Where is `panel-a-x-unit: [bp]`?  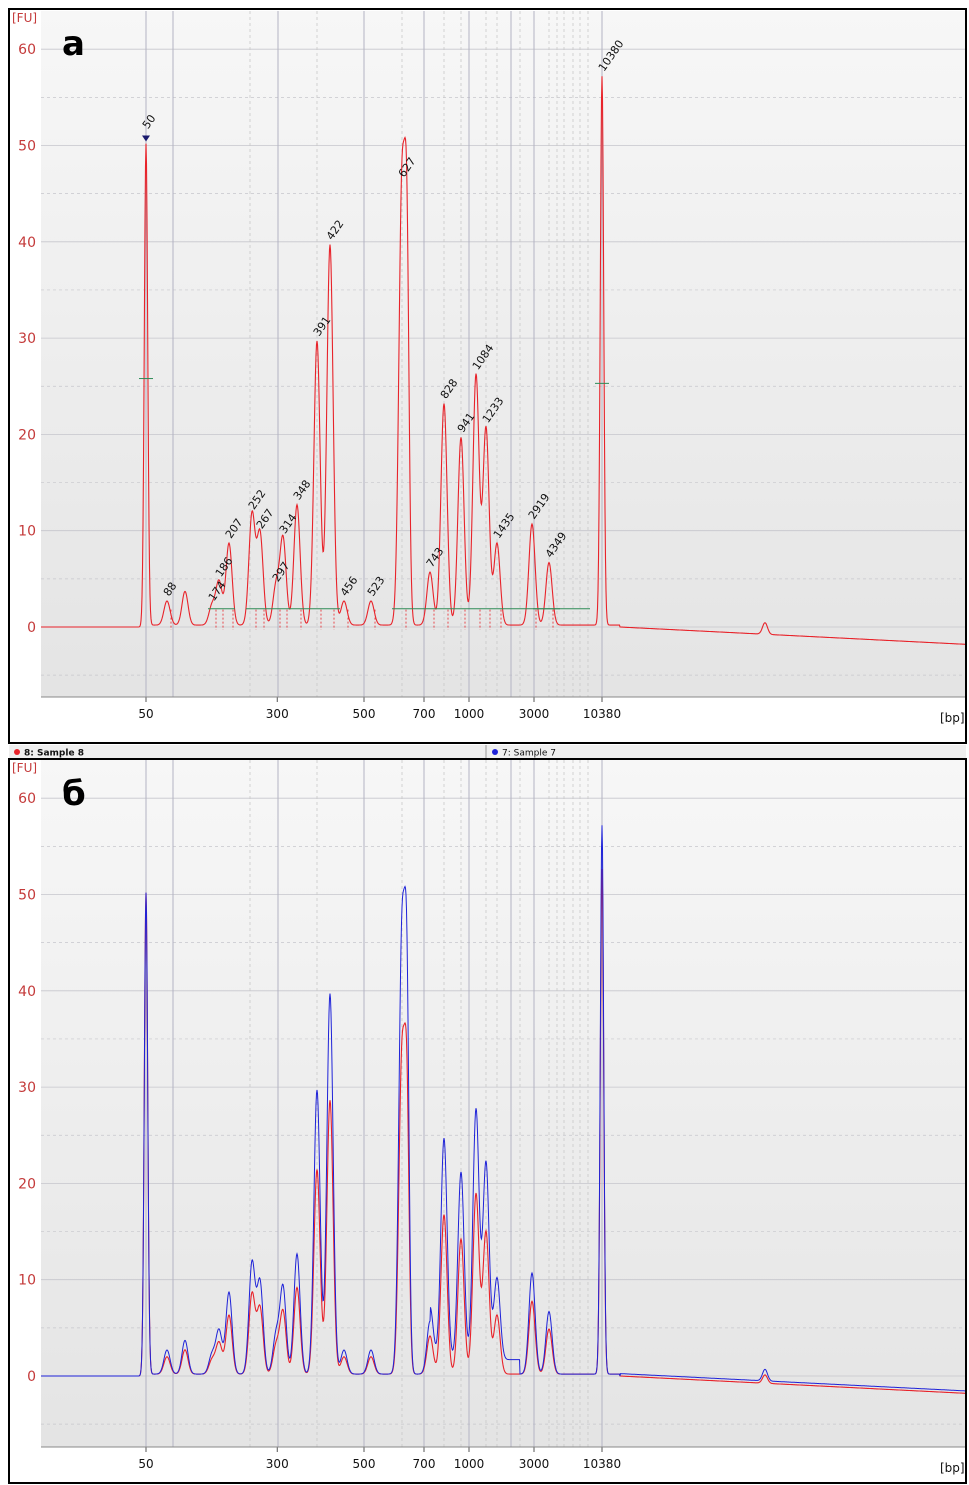
panel-a-x-unit: [bp] is located at coordinates (952, 718).